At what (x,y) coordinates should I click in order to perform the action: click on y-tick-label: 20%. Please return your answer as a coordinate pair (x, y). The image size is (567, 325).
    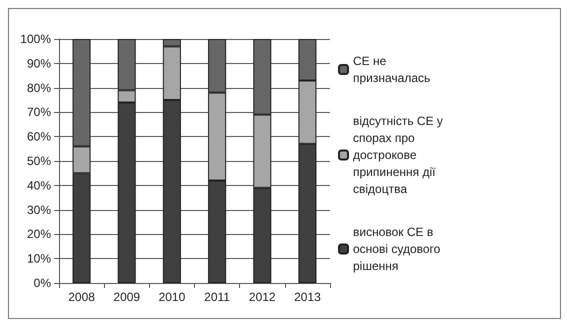
    Looking at the image, I should click on (39, 234).